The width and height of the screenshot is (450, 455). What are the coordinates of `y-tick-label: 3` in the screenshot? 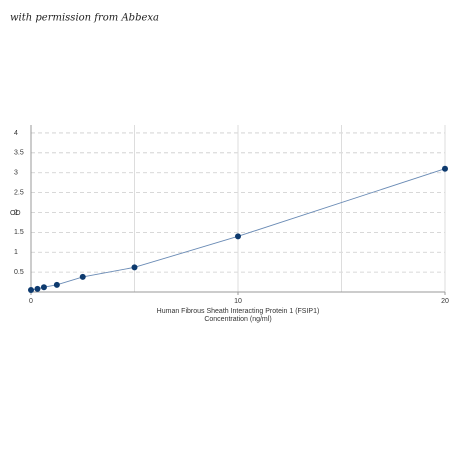 It's located at (16, 173).